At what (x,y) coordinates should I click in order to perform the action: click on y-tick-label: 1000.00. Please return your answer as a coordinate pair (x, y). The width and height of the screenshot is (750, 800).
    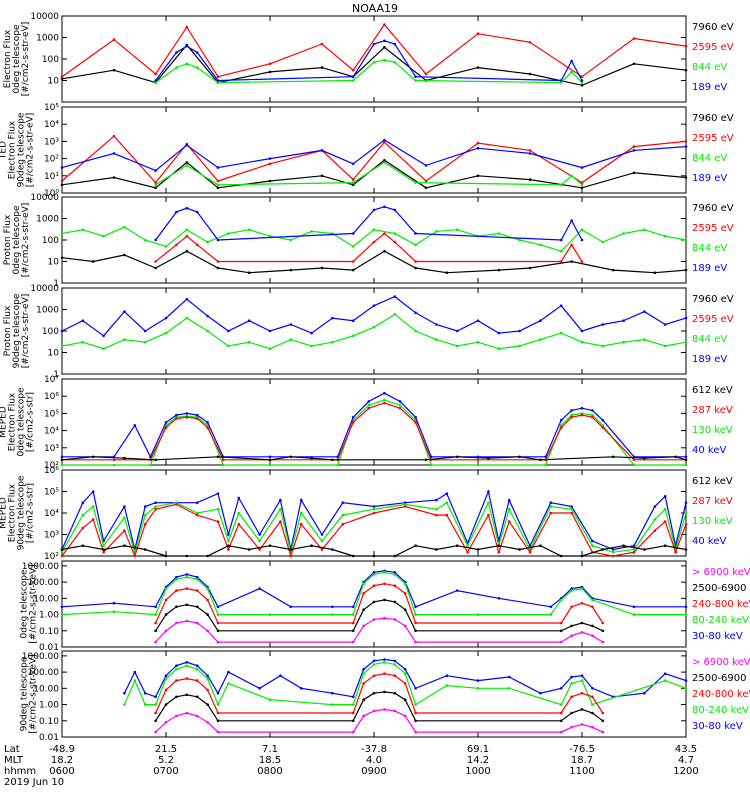
    Looking at the image, I should click on (40, 657).